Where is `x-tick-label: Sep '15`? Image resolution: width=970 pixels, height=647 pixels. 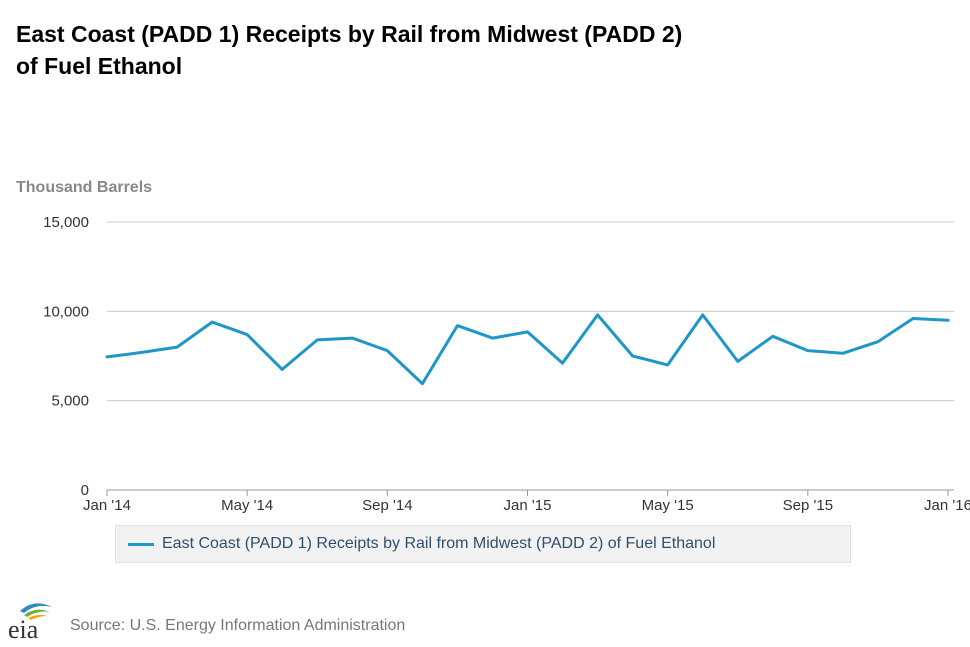
x-tick-label: Sep '15 is located at coordinates (808, 505).